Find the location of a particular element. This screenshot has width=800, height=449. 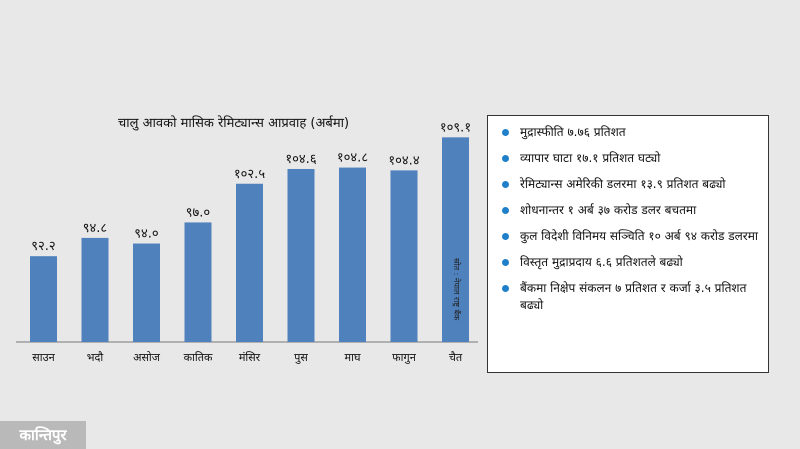

data-label-1: ९४.८ is located at coordinates (95, 228).